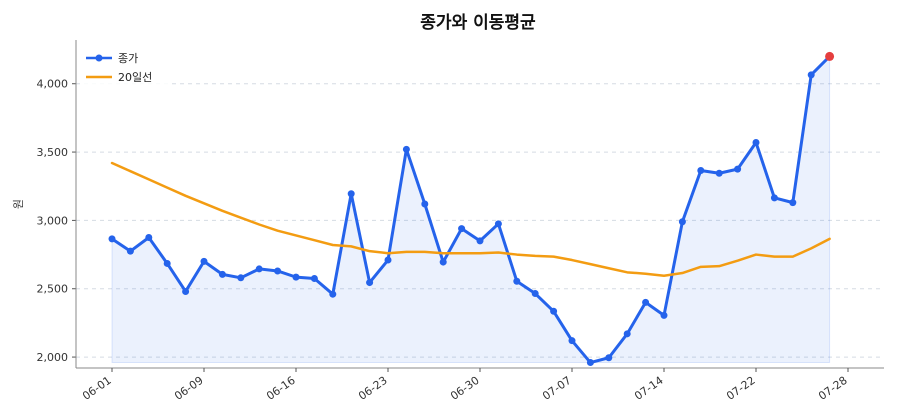 This screenshot has width=900, height=420. What do you see at coordinates (18, 204) in the screenshot?
I see `y-axis-title: 원` at bounding box center [18, 204].